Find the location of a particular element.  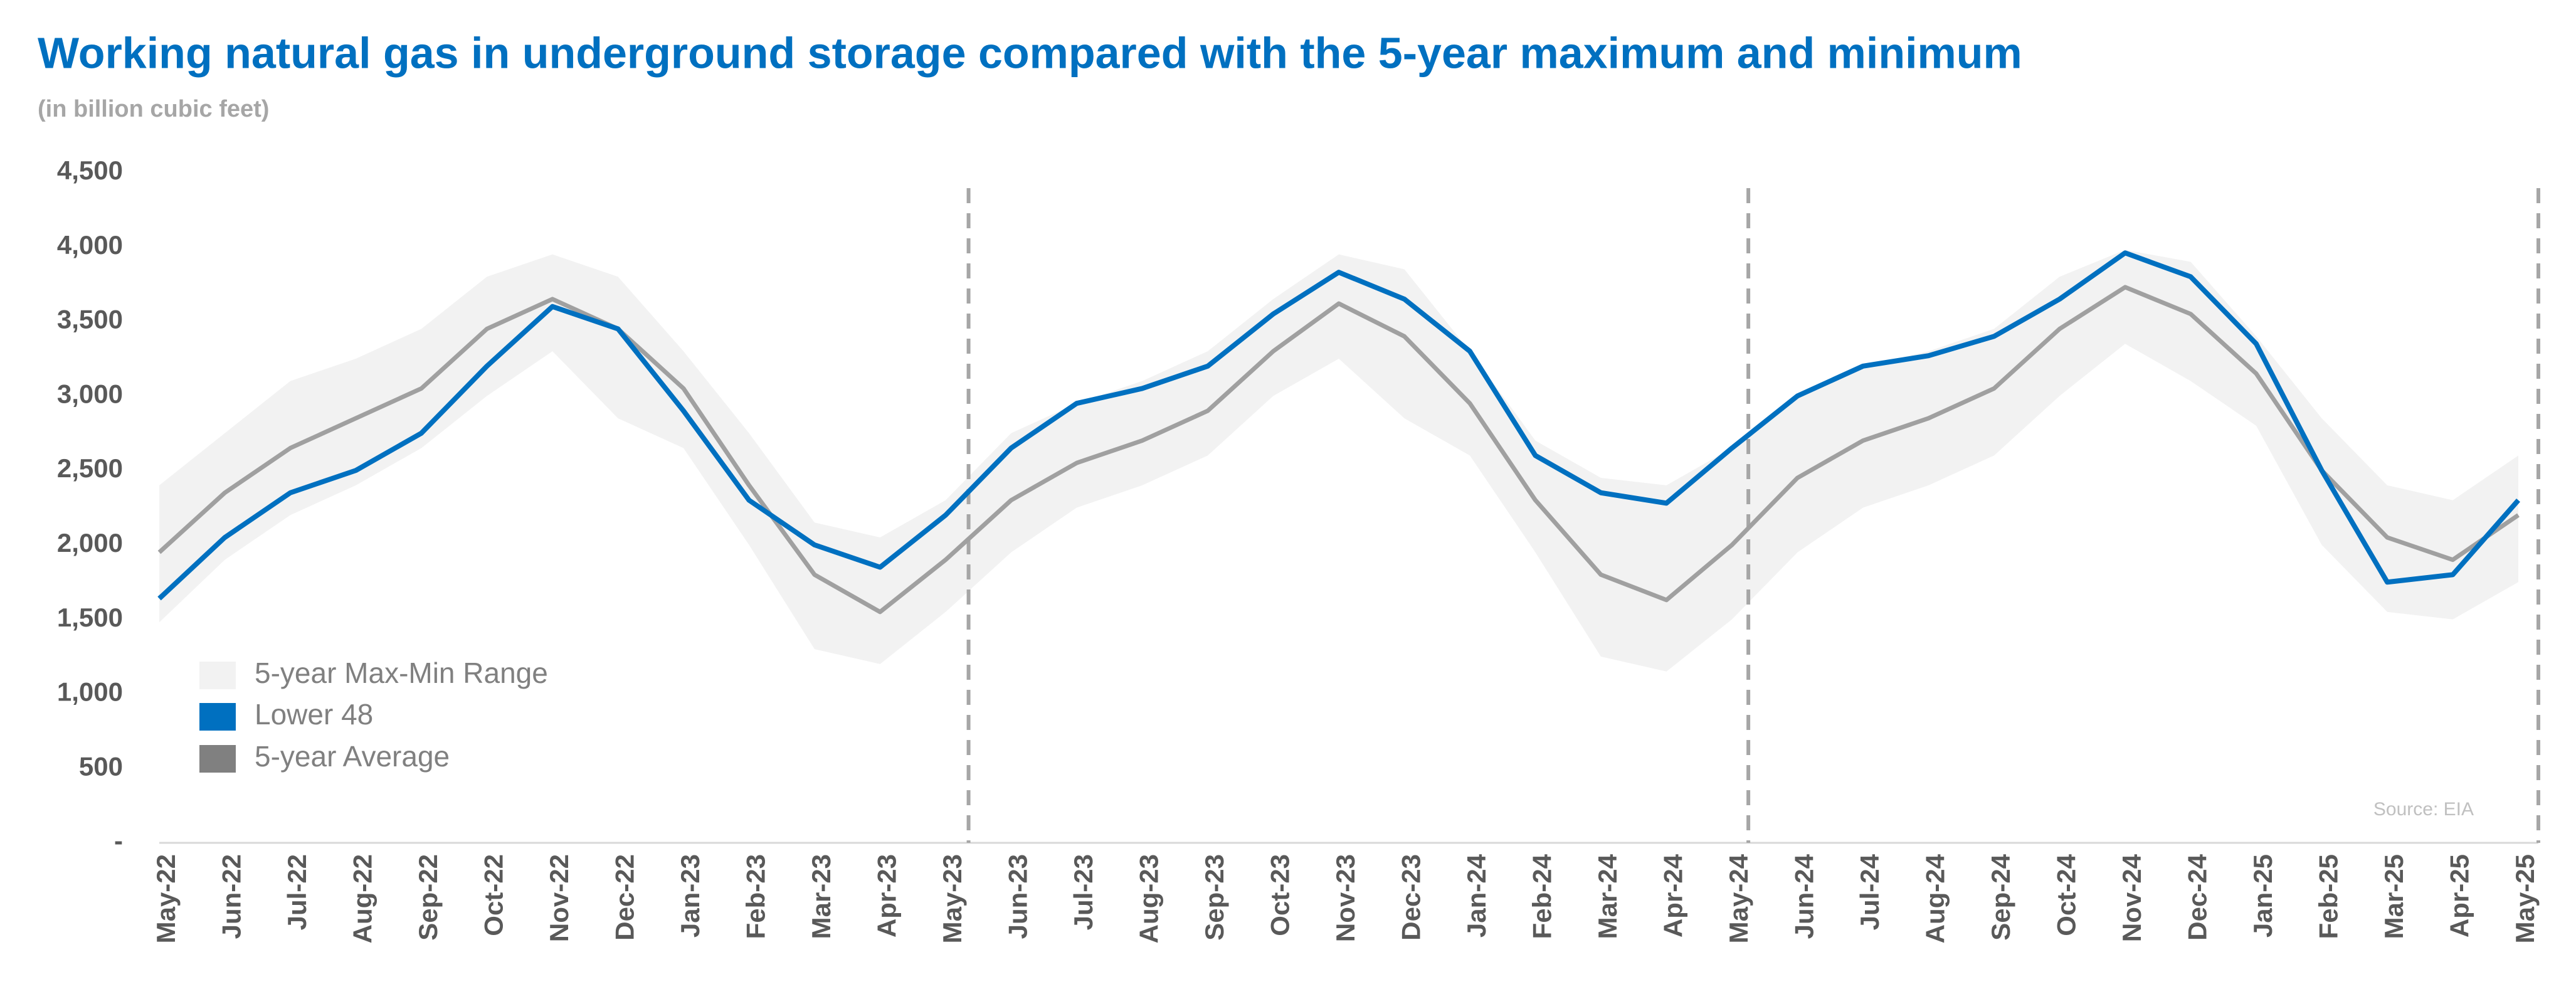

y-tick-label: - is located at coordinates (118, 840).